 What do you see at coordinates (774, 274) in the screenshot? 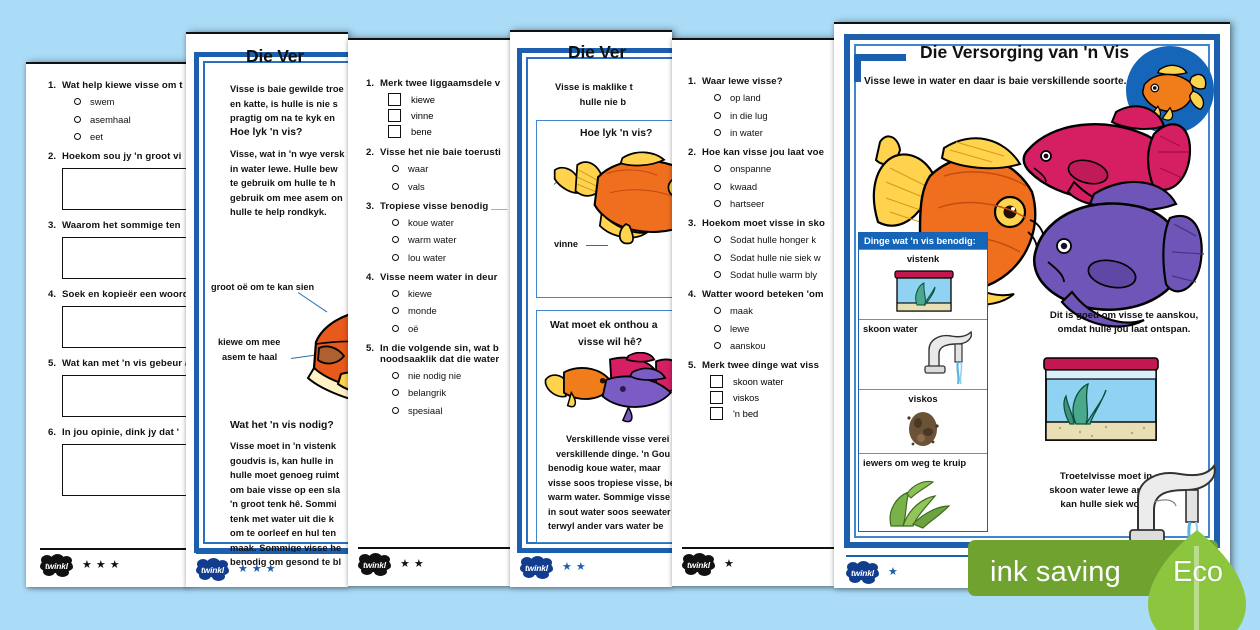
I see `radio-option: Sodat hulle warm bly` at bounding box center [774, 274].